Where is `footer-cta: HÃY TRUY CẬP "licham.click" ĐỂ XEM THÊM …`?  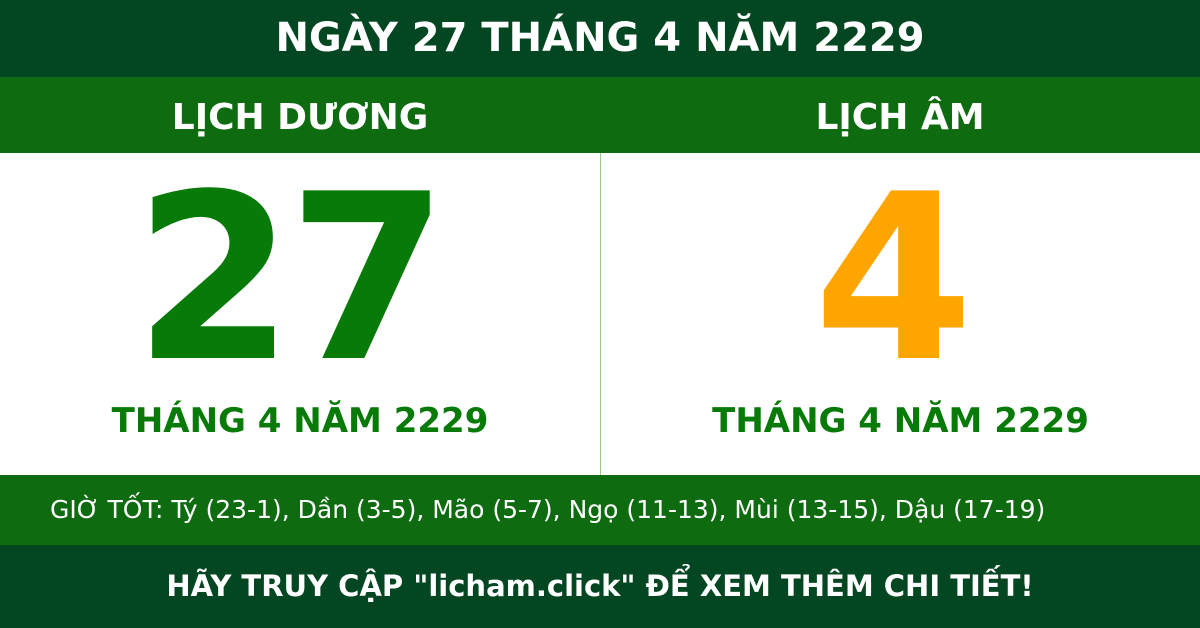 footer-cta: HÃY TRUY CẬP "licham.click" ĐỂ XEM THÊM … is located at coordinates (600, 586).